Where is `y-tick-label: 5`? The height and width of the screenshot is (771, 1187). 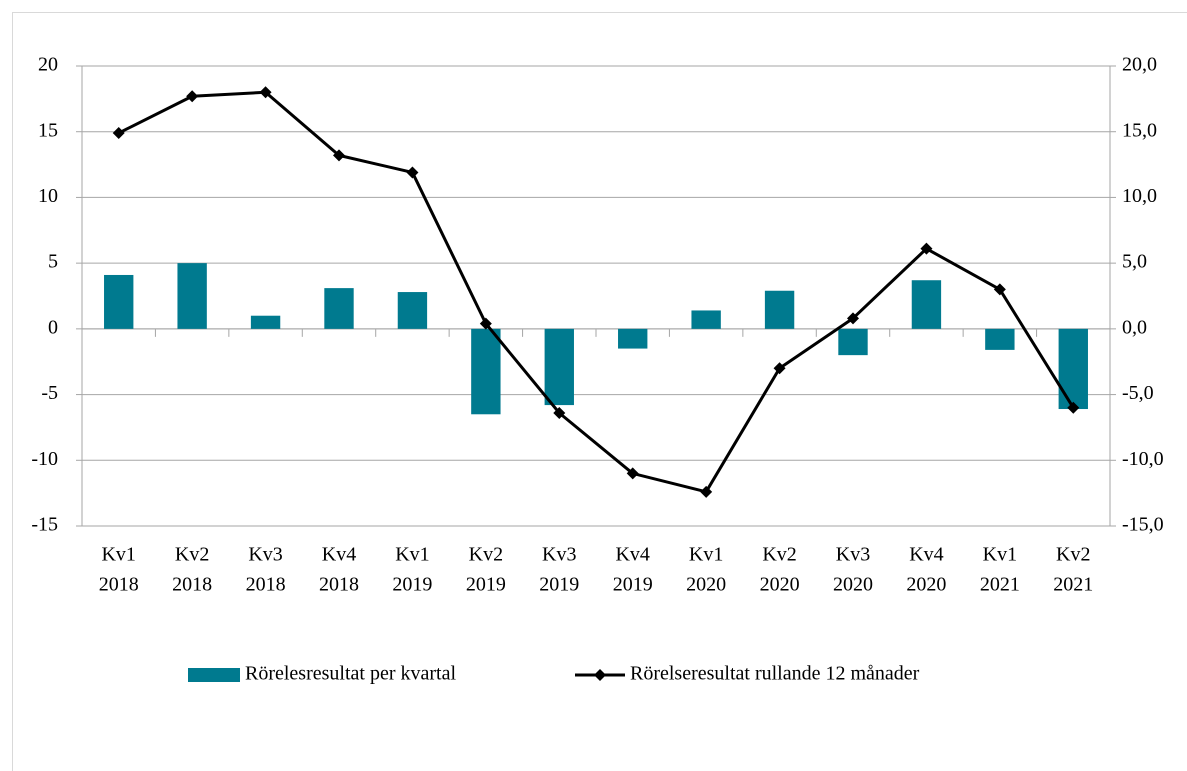 y-tick-label: 5 is located at coordinates (53, 262).